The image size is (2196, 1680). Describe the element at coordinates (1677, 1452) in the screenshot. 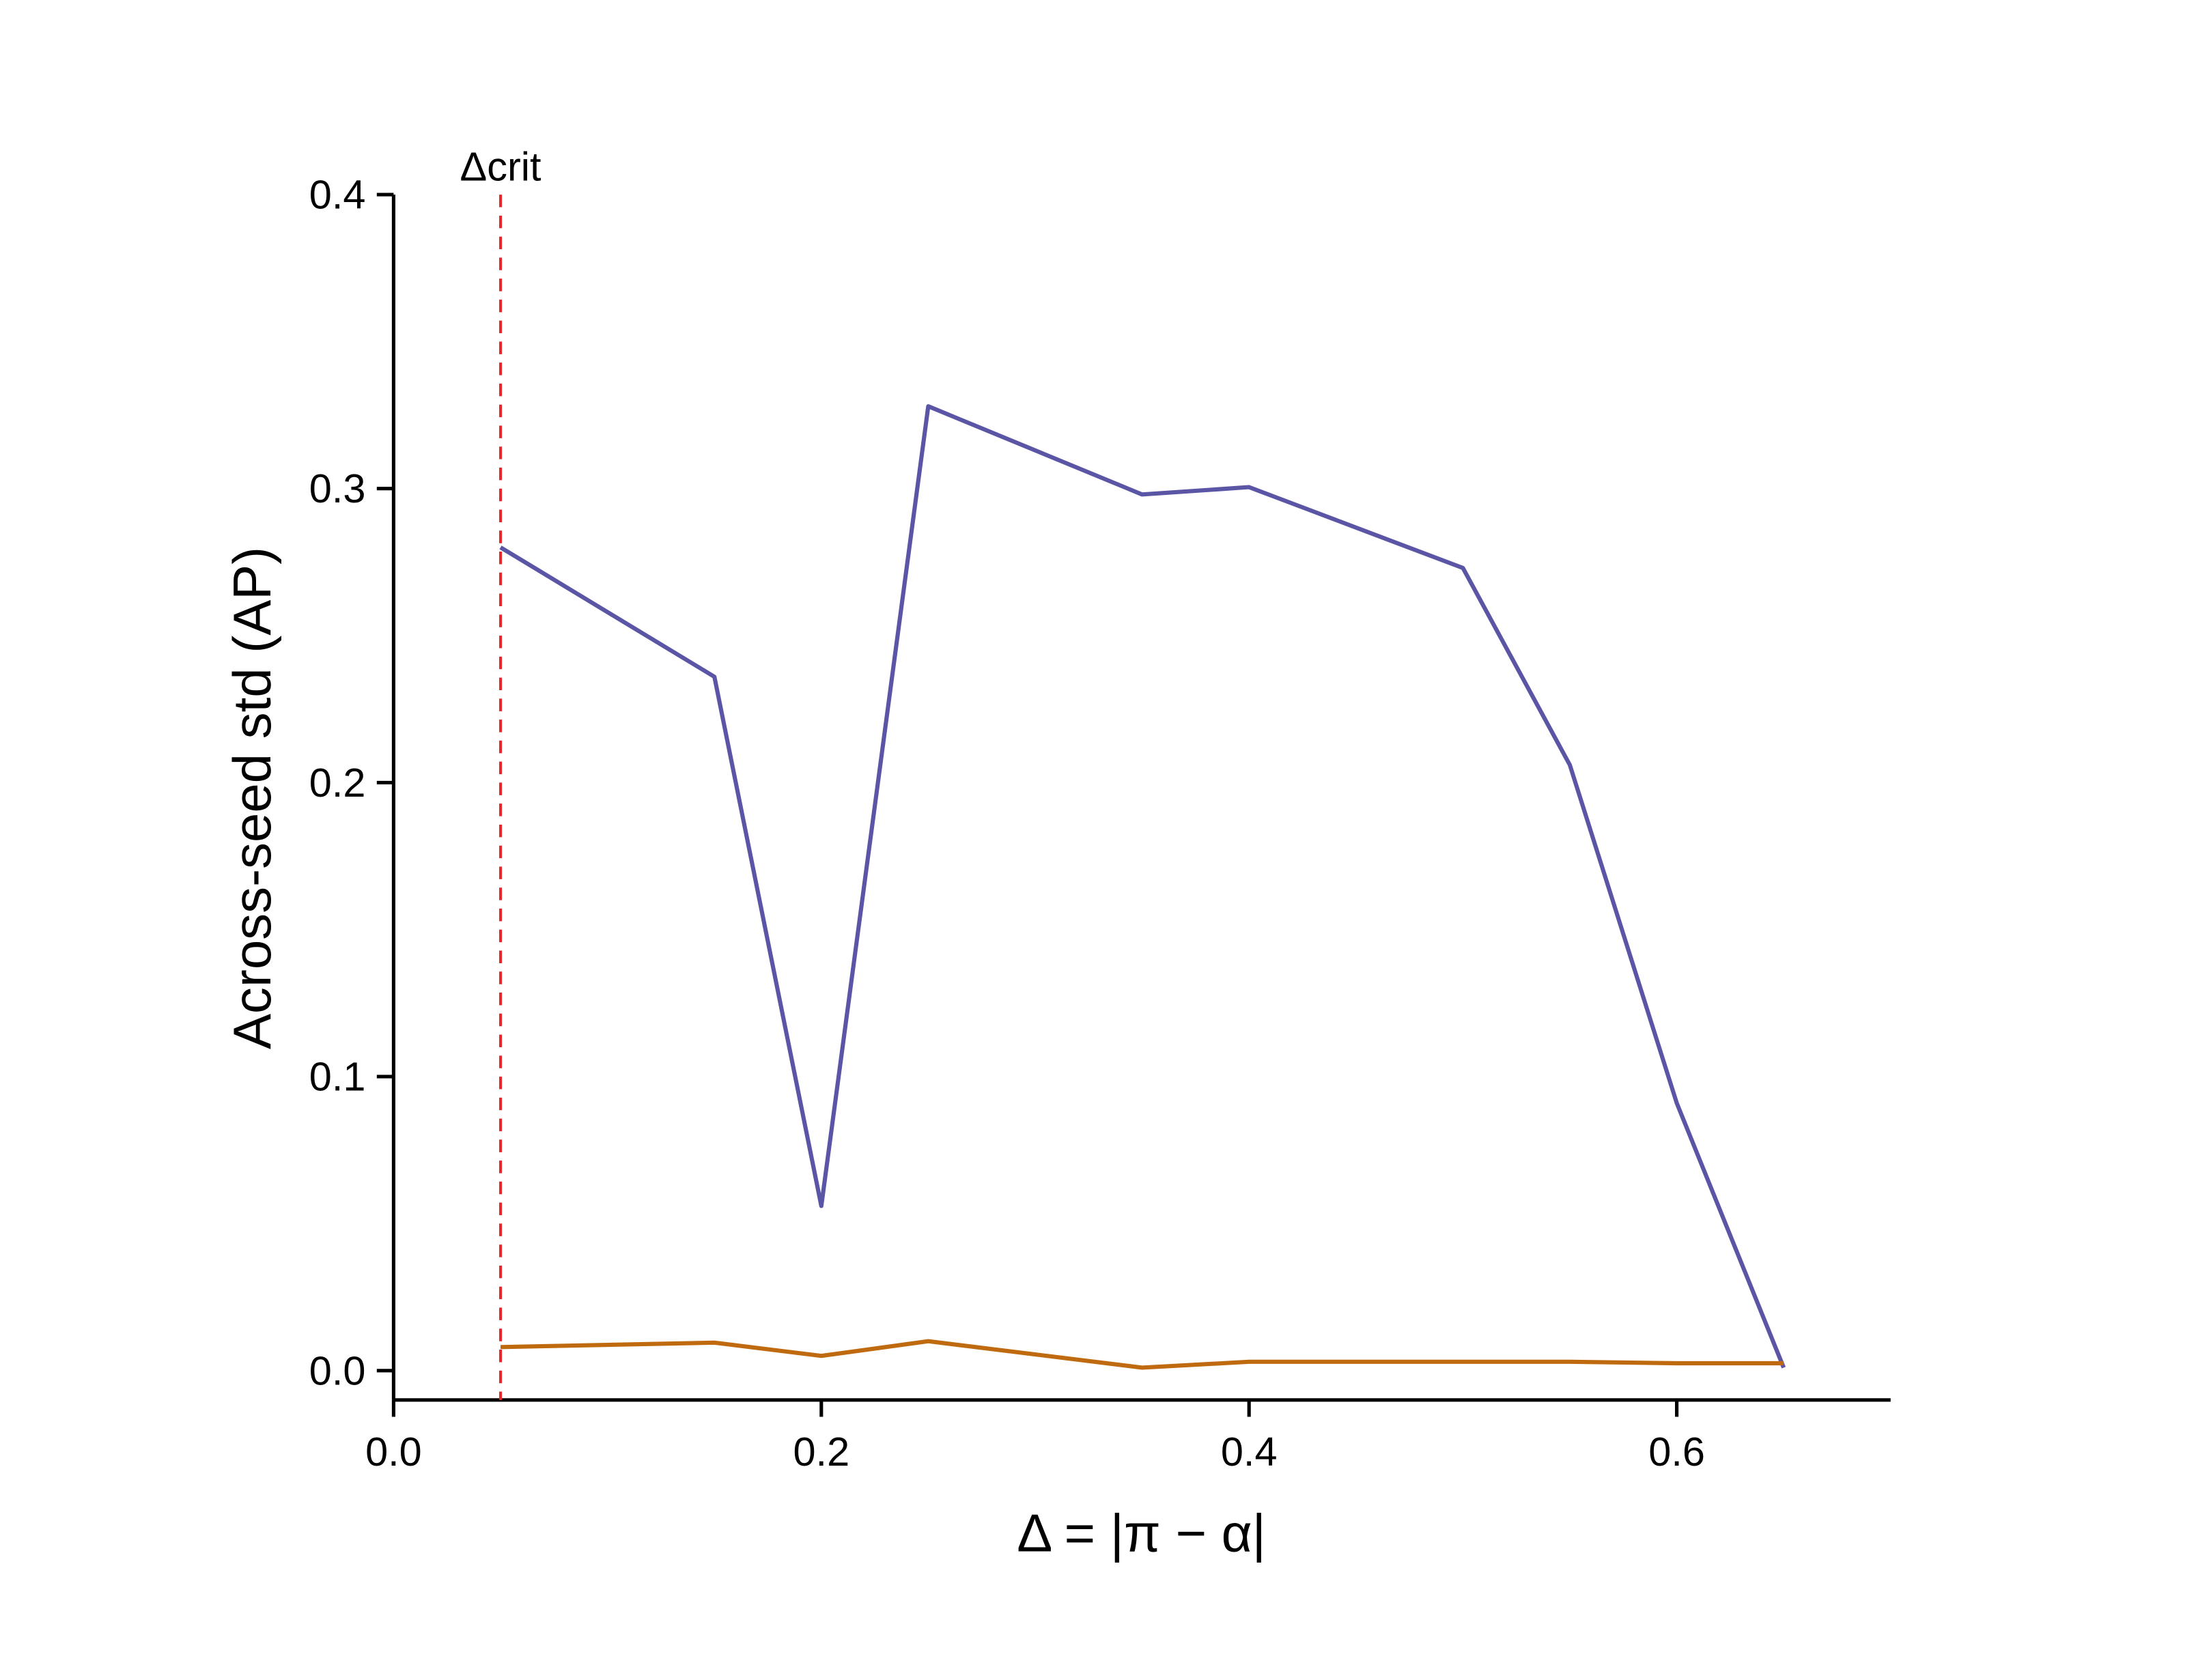

I see `x-tick-label: 0.6` at that location.